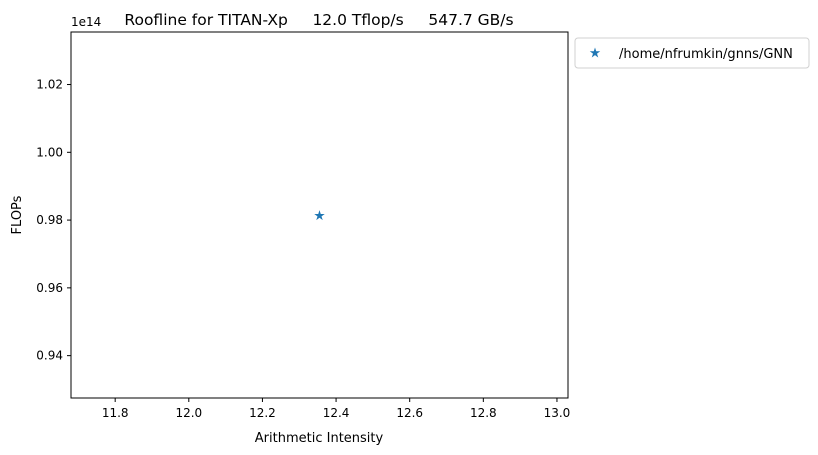  What do you see at coordinates (86, 22) in the screenshot?
I see `y-axis-offset-text: 1e14` at bounding box center [86, 22].